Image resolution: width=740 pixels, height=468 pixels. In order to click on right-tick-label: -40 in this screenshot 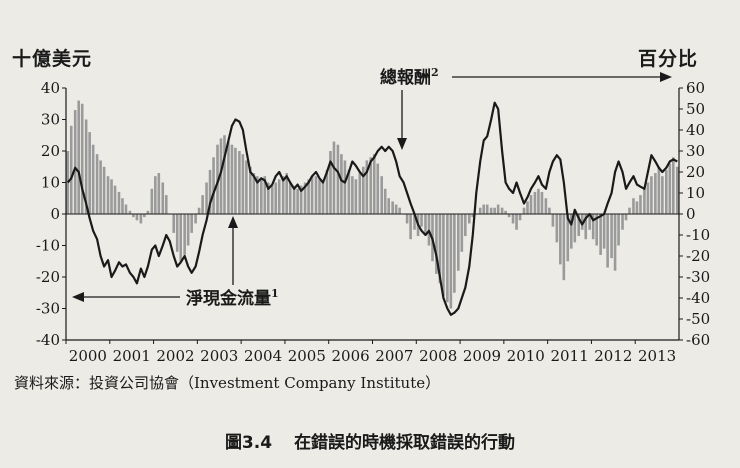, I will do `click(698, 298)`.